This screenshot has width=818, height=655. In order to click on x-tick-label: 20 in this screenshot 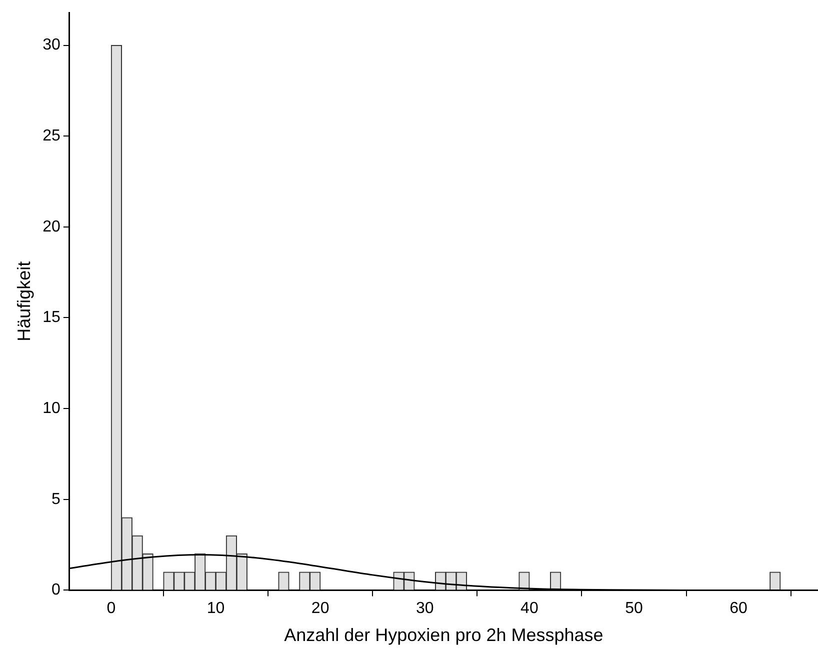, I will do `click(320, 609)`.